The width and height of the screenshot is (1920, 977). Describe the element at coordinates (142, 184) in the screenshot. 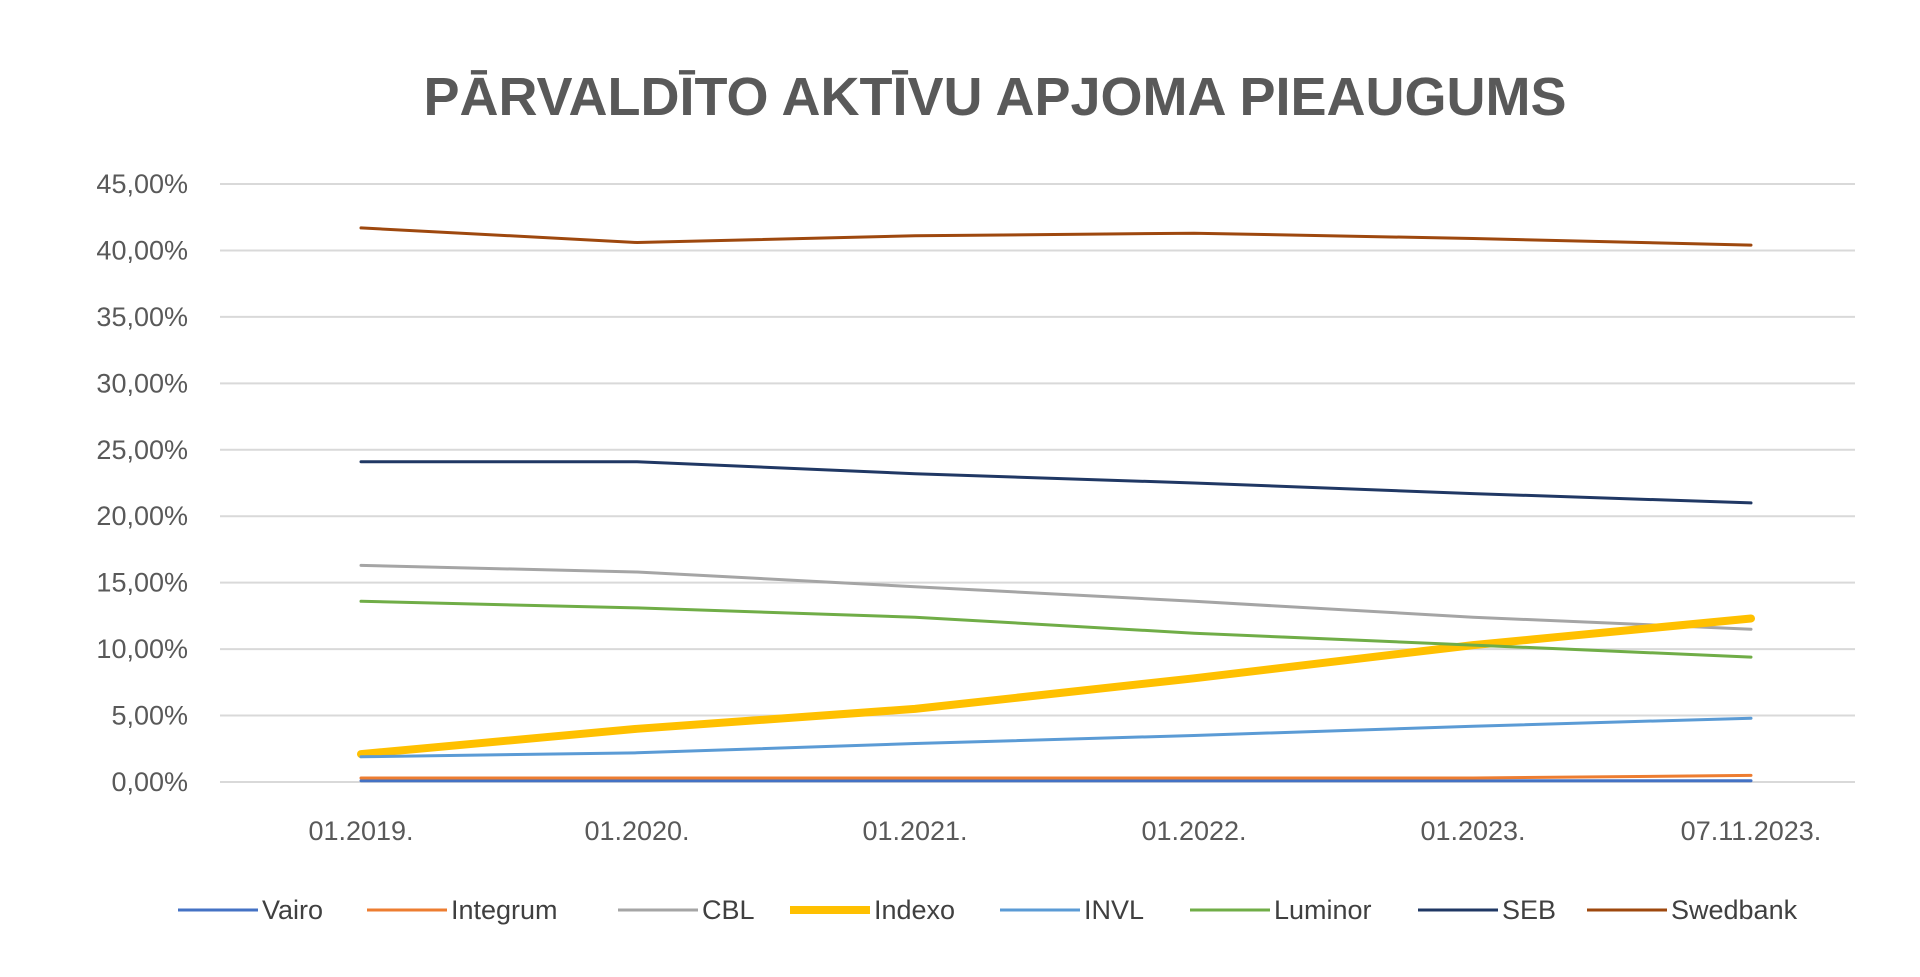

I see `y-tick-label: 45,00%` at that location.